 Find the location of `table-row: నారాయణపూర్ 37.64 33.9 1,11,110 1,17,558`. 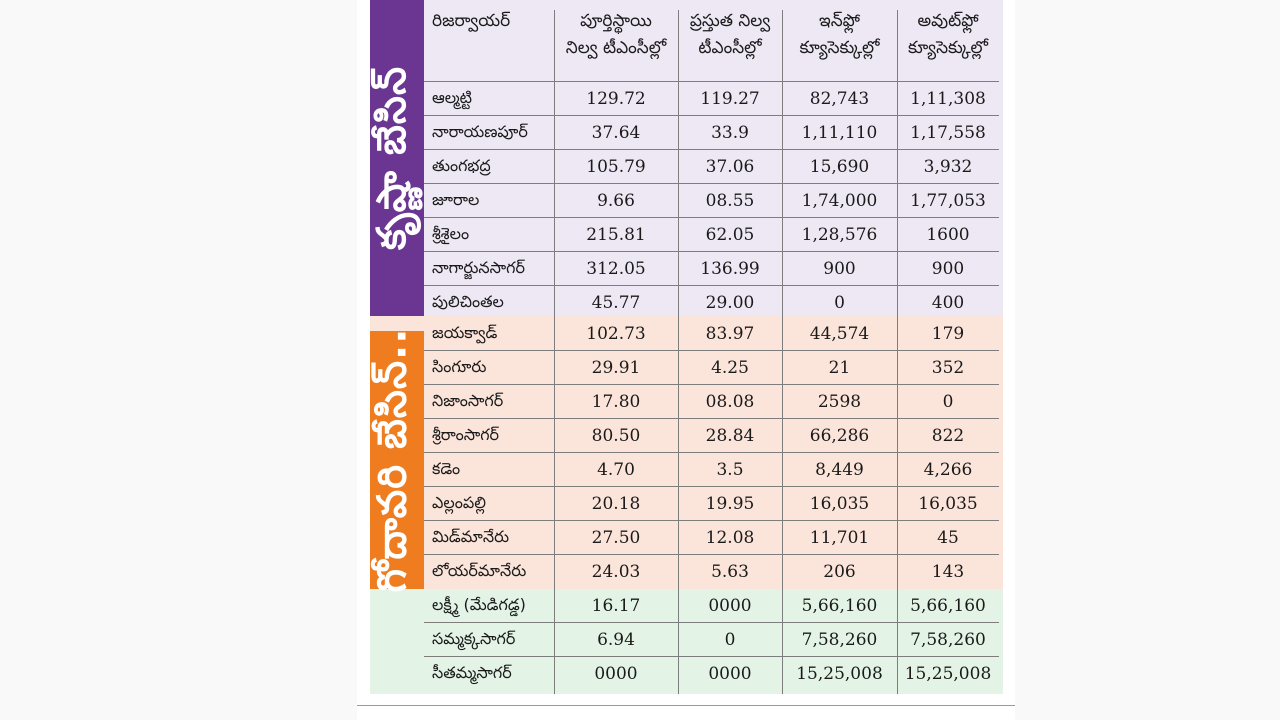

table-row: నారాయణపూర్ 37.64 33.9 1,11,110 1,17,558 is located at coordinates (713, 133).